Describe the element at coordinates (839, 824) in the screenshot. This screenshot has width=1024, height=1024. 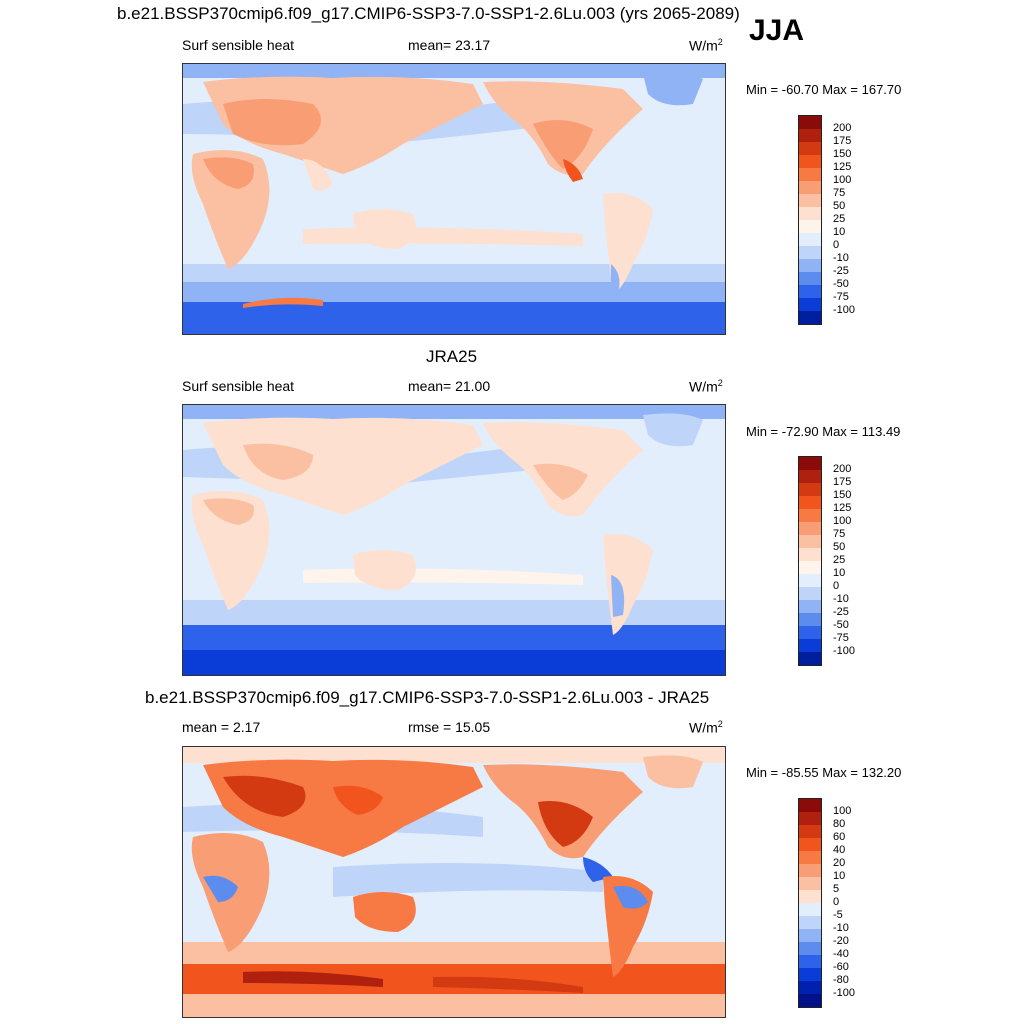
I see `colorbar-tick: 80` at that location.